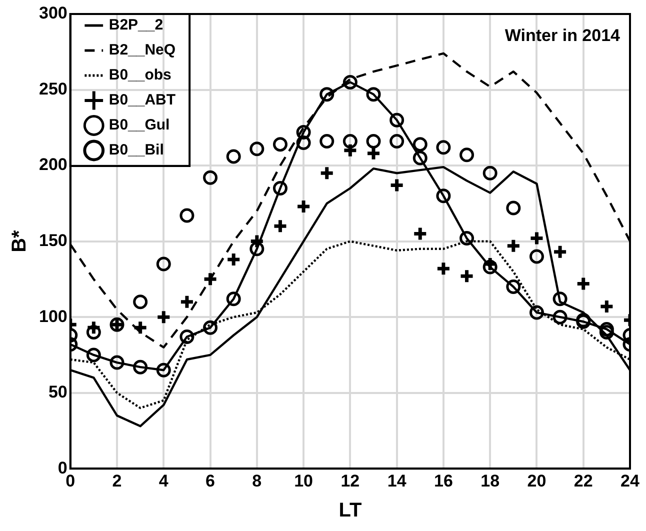 The height and width of the screenshot is (531, 646). Describe the element at coordinates (490, 480) in the screenshot. I see `x-tick-label: 18` at that location.